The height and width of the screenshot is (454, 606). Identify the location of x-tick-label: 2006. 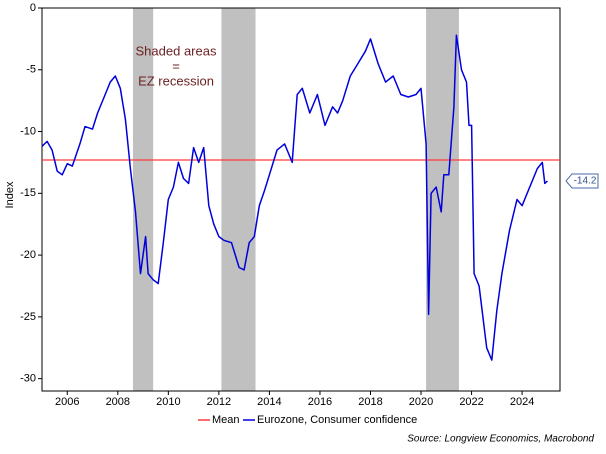
(67, 402).